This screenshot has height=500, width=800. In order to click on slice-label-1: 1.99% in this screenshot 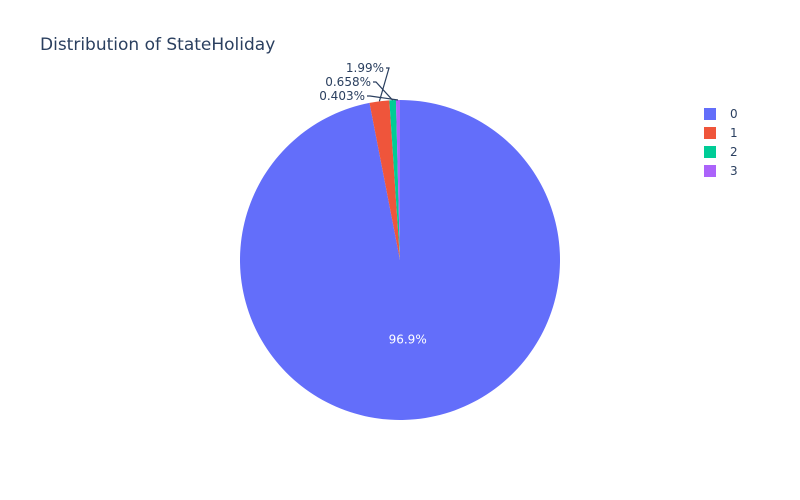, I will do `click(365, 68)`.